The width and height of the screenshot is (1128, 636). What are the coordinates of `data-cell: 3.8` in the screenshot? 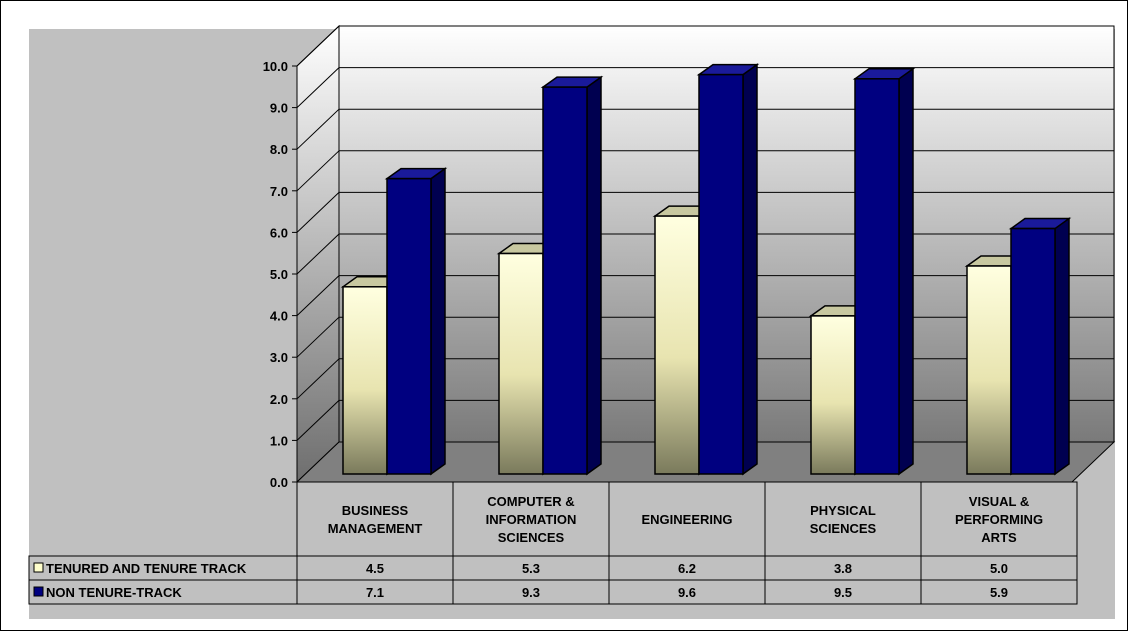 It's located at (843, 568).